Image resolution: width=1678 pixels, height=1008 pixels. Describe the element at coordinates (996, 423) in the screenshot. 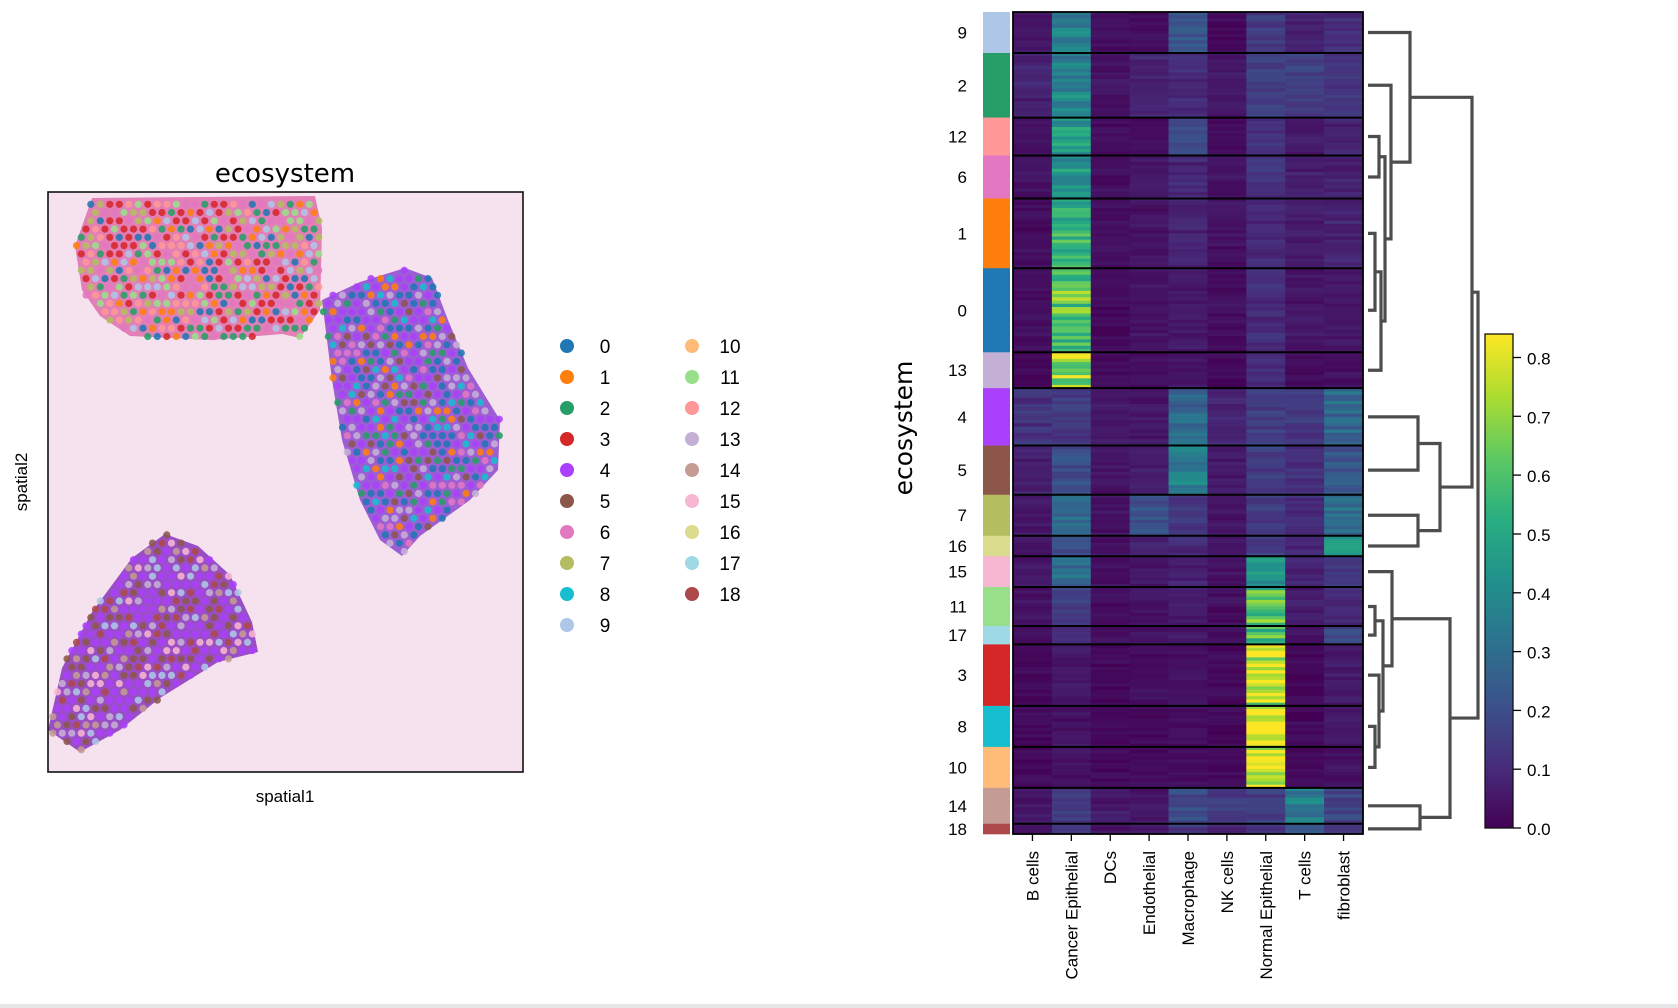

I see `group-color-bar` at that location.